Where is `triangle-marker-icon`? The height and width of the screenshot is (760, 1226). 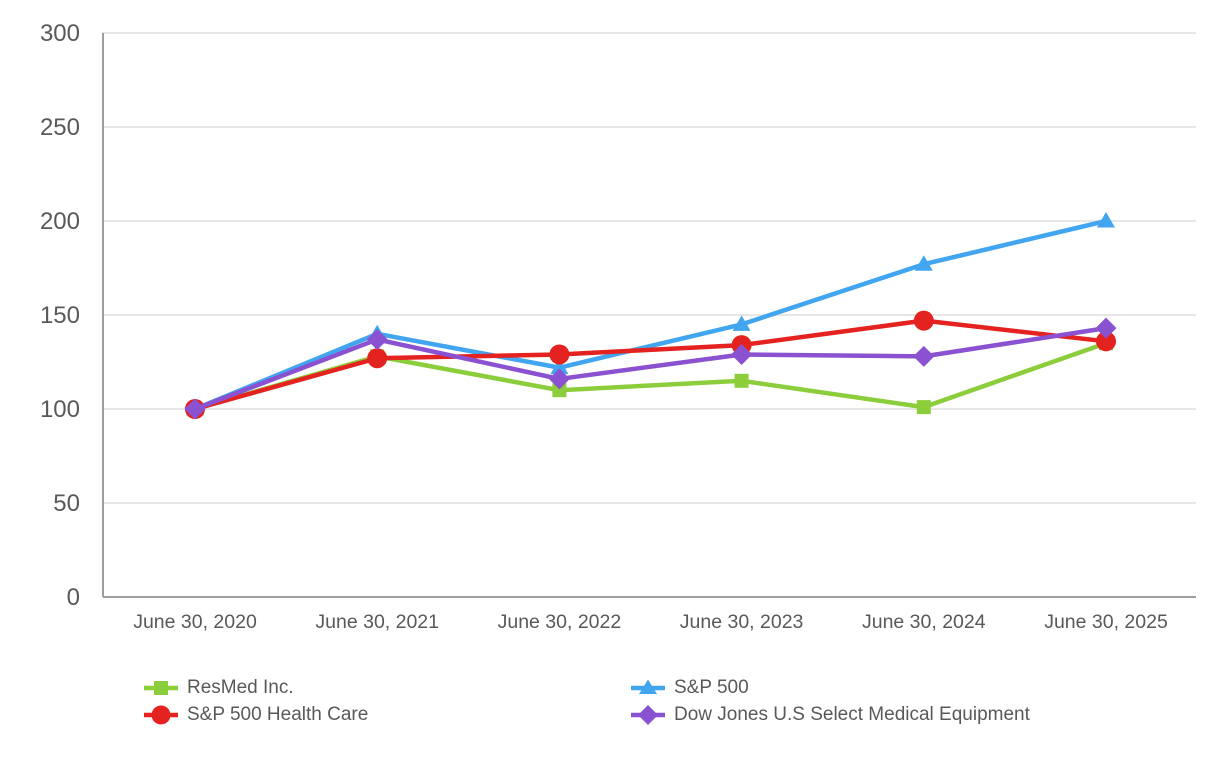 triangle-marker-icon is located at coordinates (648, 686).